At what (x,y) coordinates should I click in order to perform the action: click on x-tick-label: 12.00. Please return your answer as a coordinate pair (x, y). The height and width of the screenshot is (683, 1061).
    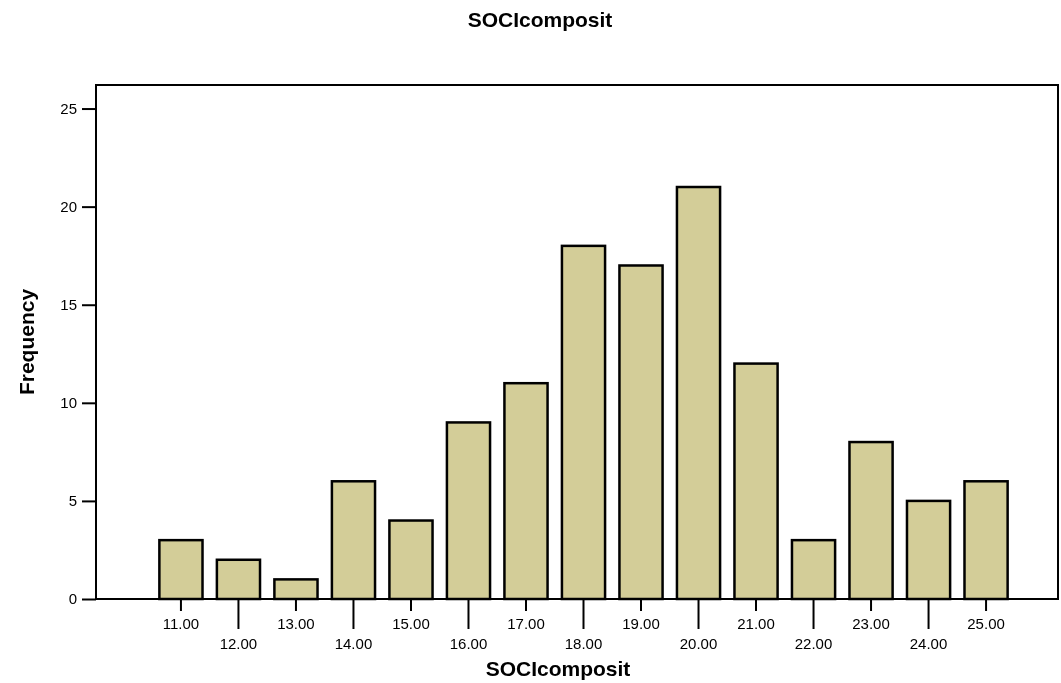
    Looking at the image, I should click on (238, 643).